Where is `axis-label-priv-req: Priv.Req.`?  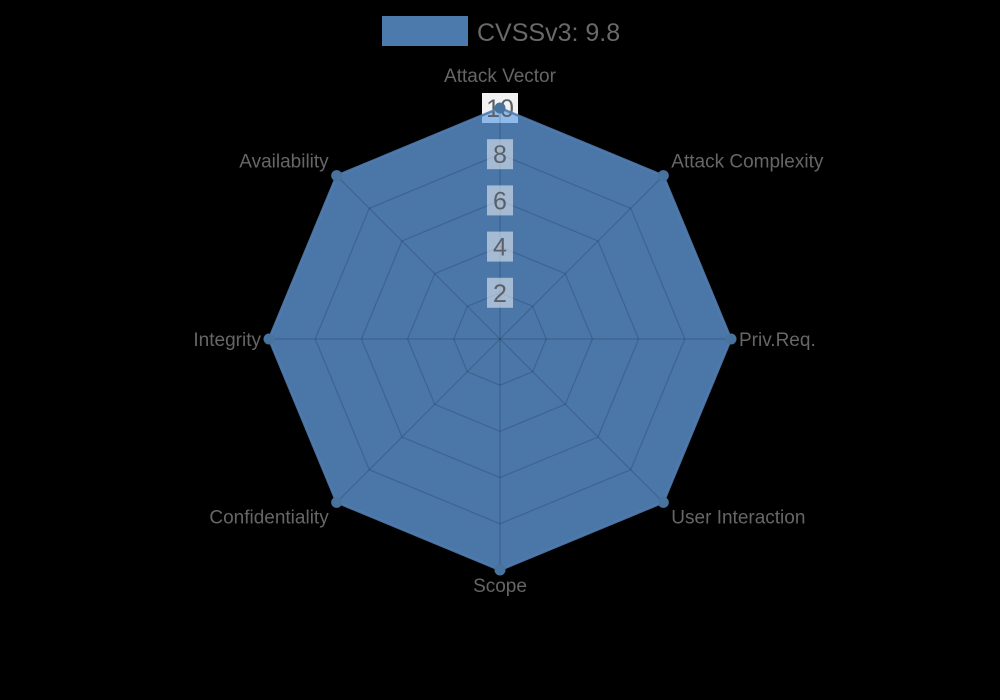 axis-label-priv-req: Priv.Req. is located at coordinates (777, 340).